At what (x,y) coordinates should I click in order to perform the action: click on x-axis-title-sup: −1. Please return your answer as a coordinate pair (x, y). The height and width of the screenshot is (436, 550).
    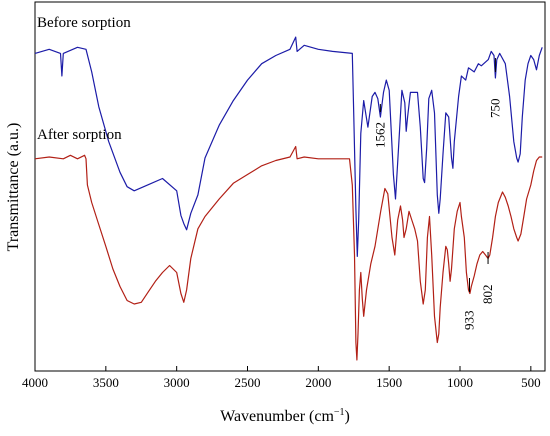
    Looking at the image, I should click on (339, 412).